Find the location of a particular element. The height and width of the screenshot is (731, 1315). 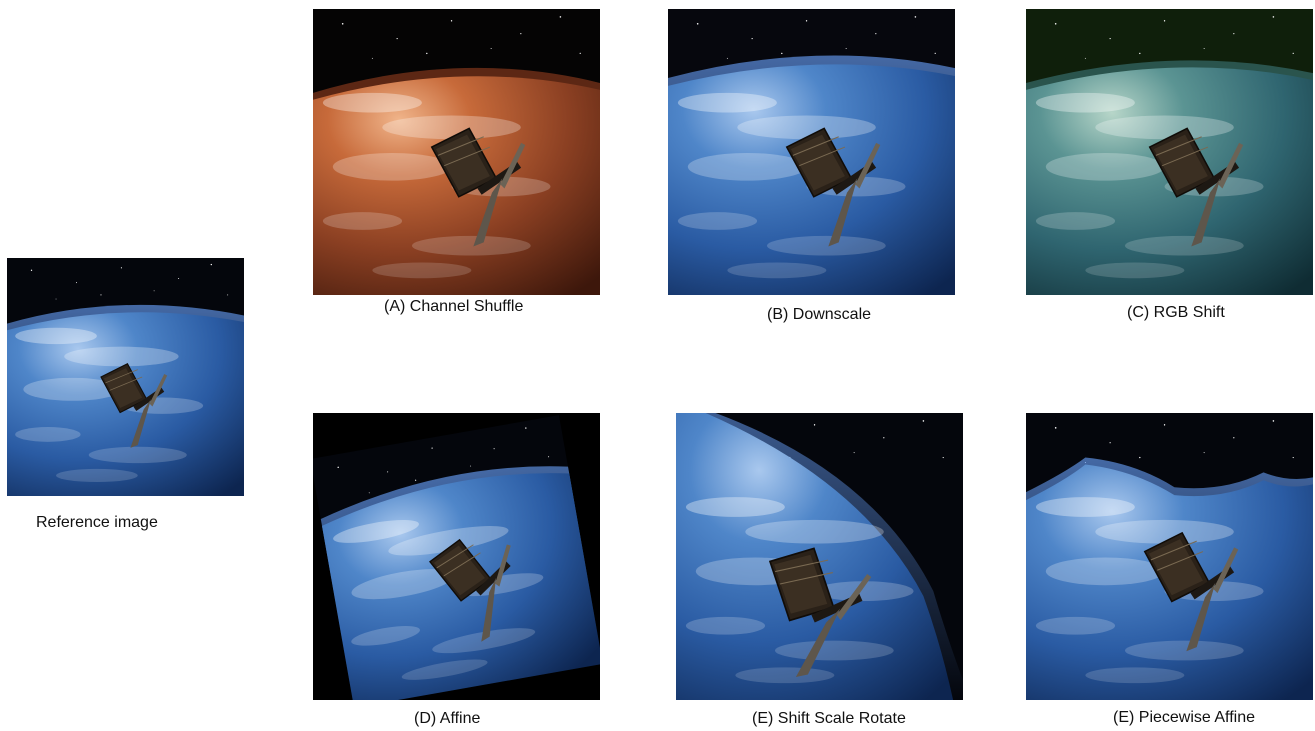

panel-shift-scale-rotate is located at coordinates (819, 556).